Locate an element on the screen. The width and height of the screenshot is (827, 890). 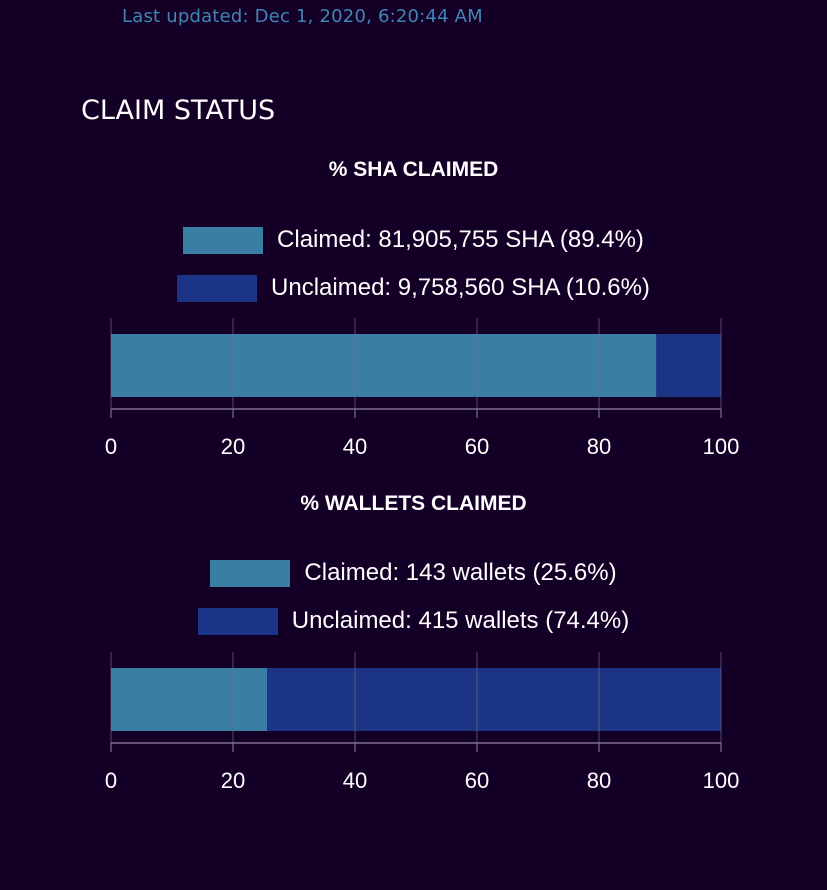
section-title: CLAIM STATUS is located at coordinates (178, 110).